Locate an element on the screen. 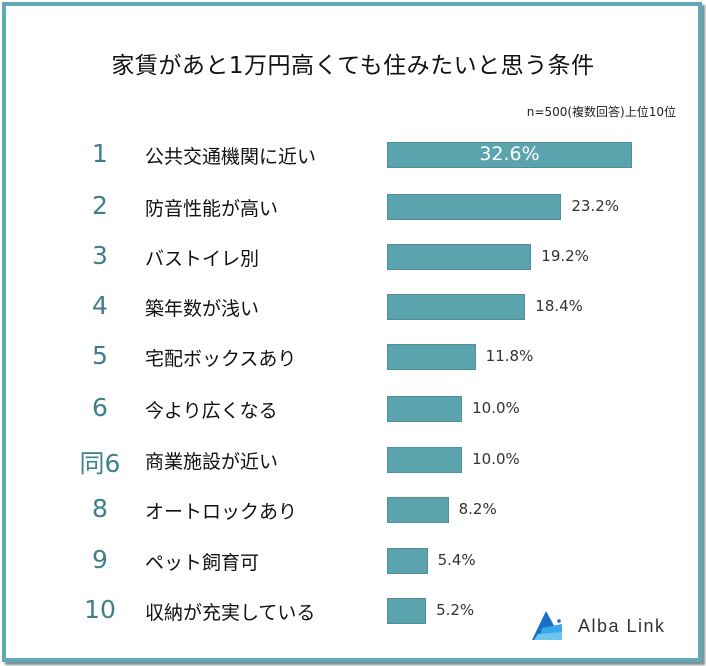  rank-label: 5 is located at coordinates (100, 355).